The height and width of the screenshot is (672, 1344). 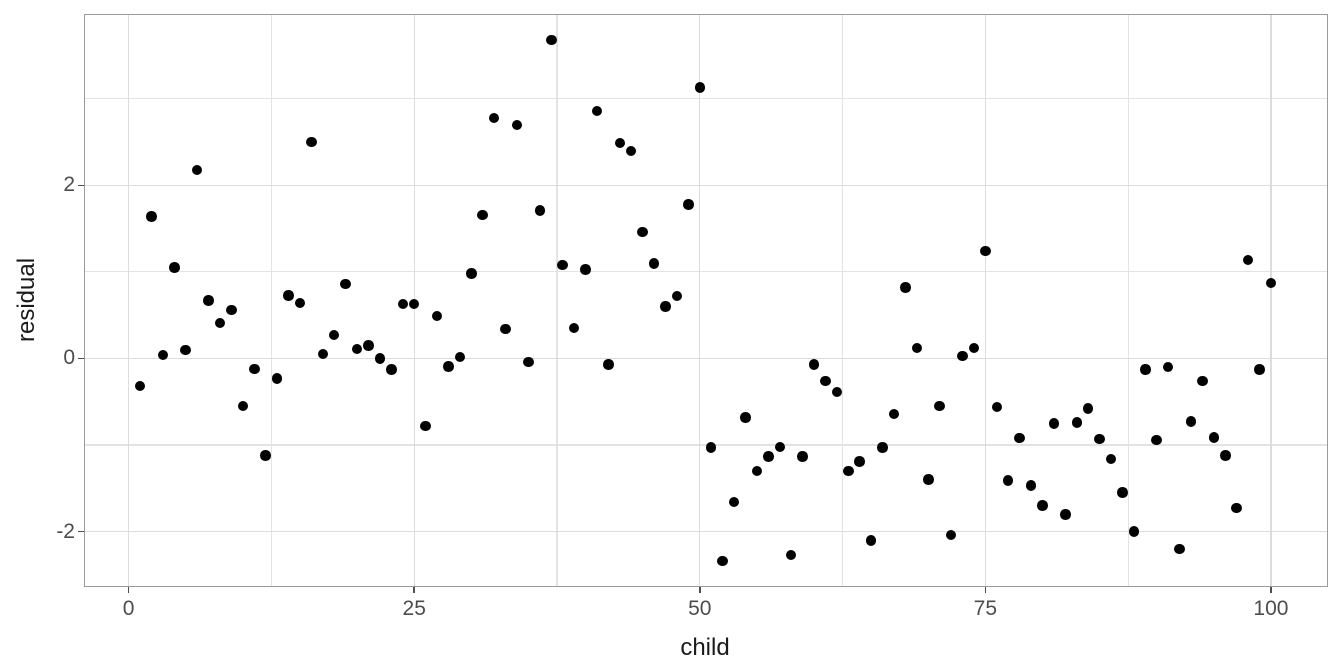 I want to click on y-tick-label: -2, so click(x=65, y=531).